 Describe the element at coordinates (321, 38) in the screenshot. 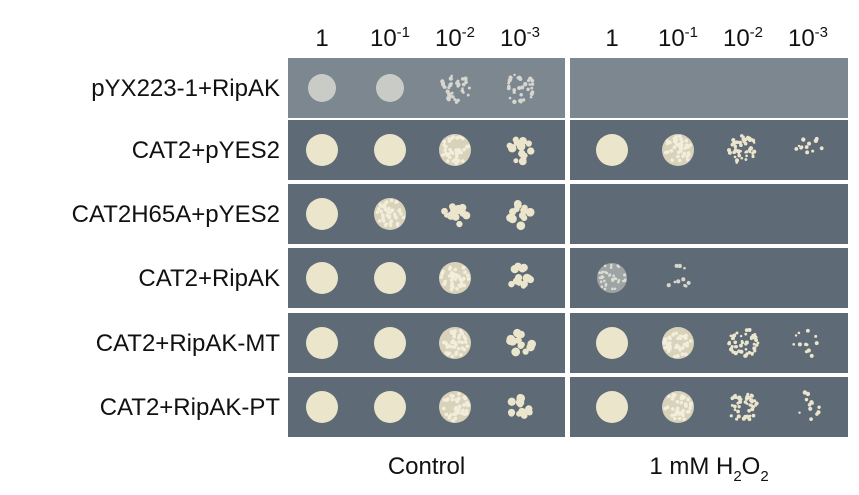

I see `dilution-header: 1` at that location.